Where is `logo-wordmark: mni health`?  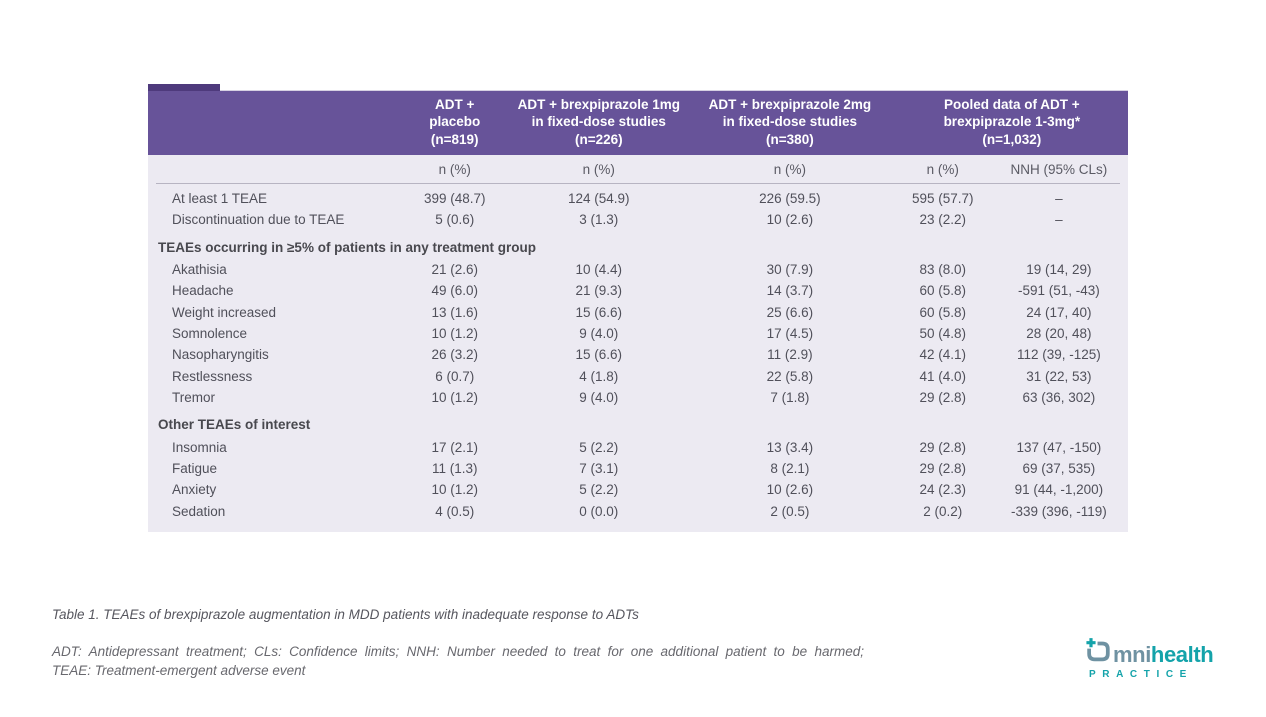 logo-wordmark: mni health is located at coordinates (1151, 651).